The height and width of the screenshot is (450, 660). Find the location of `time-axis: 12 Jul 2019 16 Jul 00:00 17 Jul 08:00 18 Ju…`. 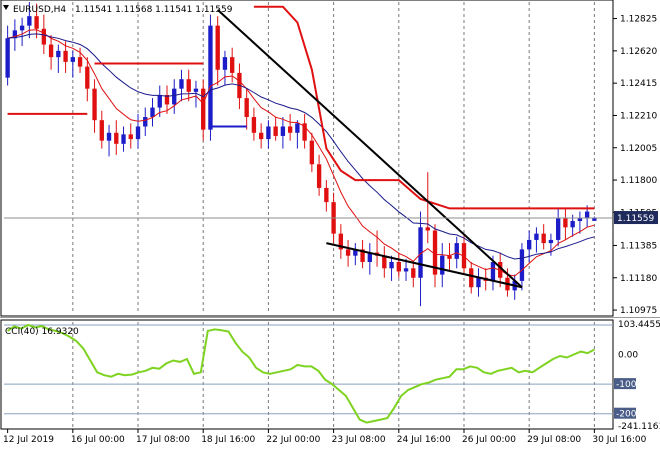

time-axis: 12 Jul 2019 16 Jul 00:00 17 Jul 08:00 18 Ju… is located at coordinates (325, 437).